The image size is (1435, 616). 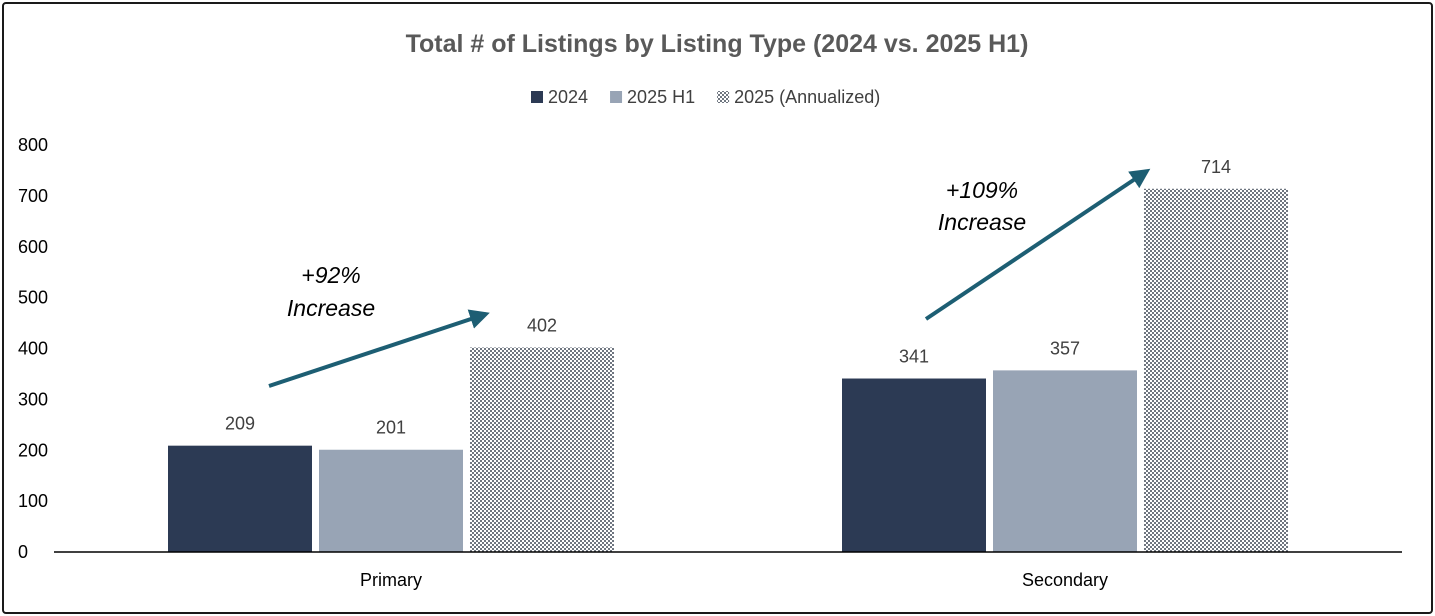 What do you see at coordinates (1065, 580) in the screenshot?
I see `category-label-secondary: Secondary` at bounding box center [1065, 580].